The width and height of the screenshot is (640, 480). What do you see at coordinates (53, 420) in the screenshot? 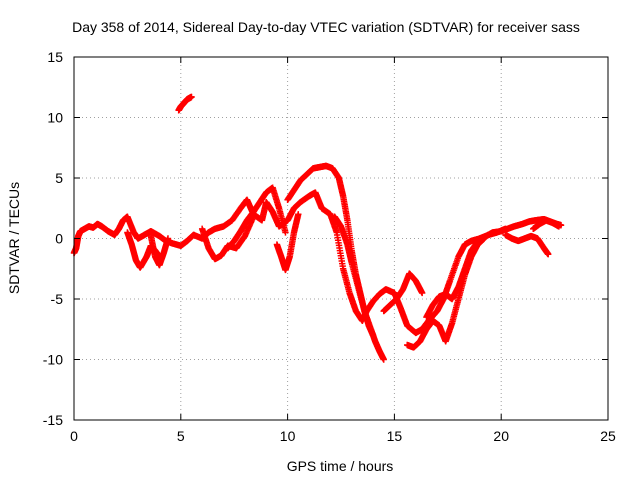
I see `y-tick-label: -15` at bounding box center [53, 420].